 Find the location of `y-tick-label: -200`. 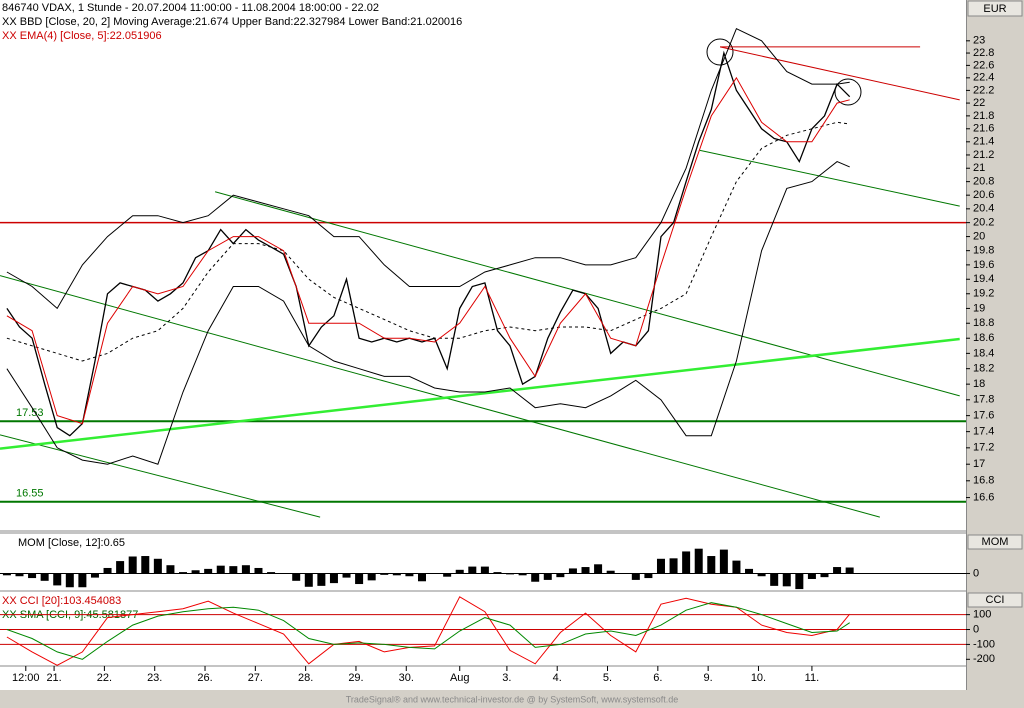

y-tick-label: -200 is located at coordinates (984, 659).